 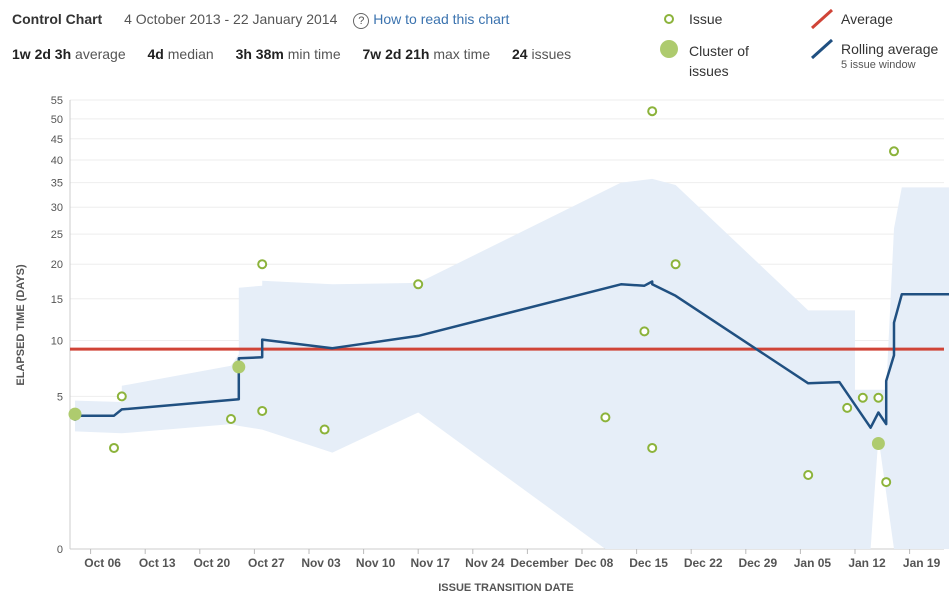 I want to click on y-axis-ticks: 0 5 10 15 20 25 30 35 40 45 50 55, so click(x=57, y=325).